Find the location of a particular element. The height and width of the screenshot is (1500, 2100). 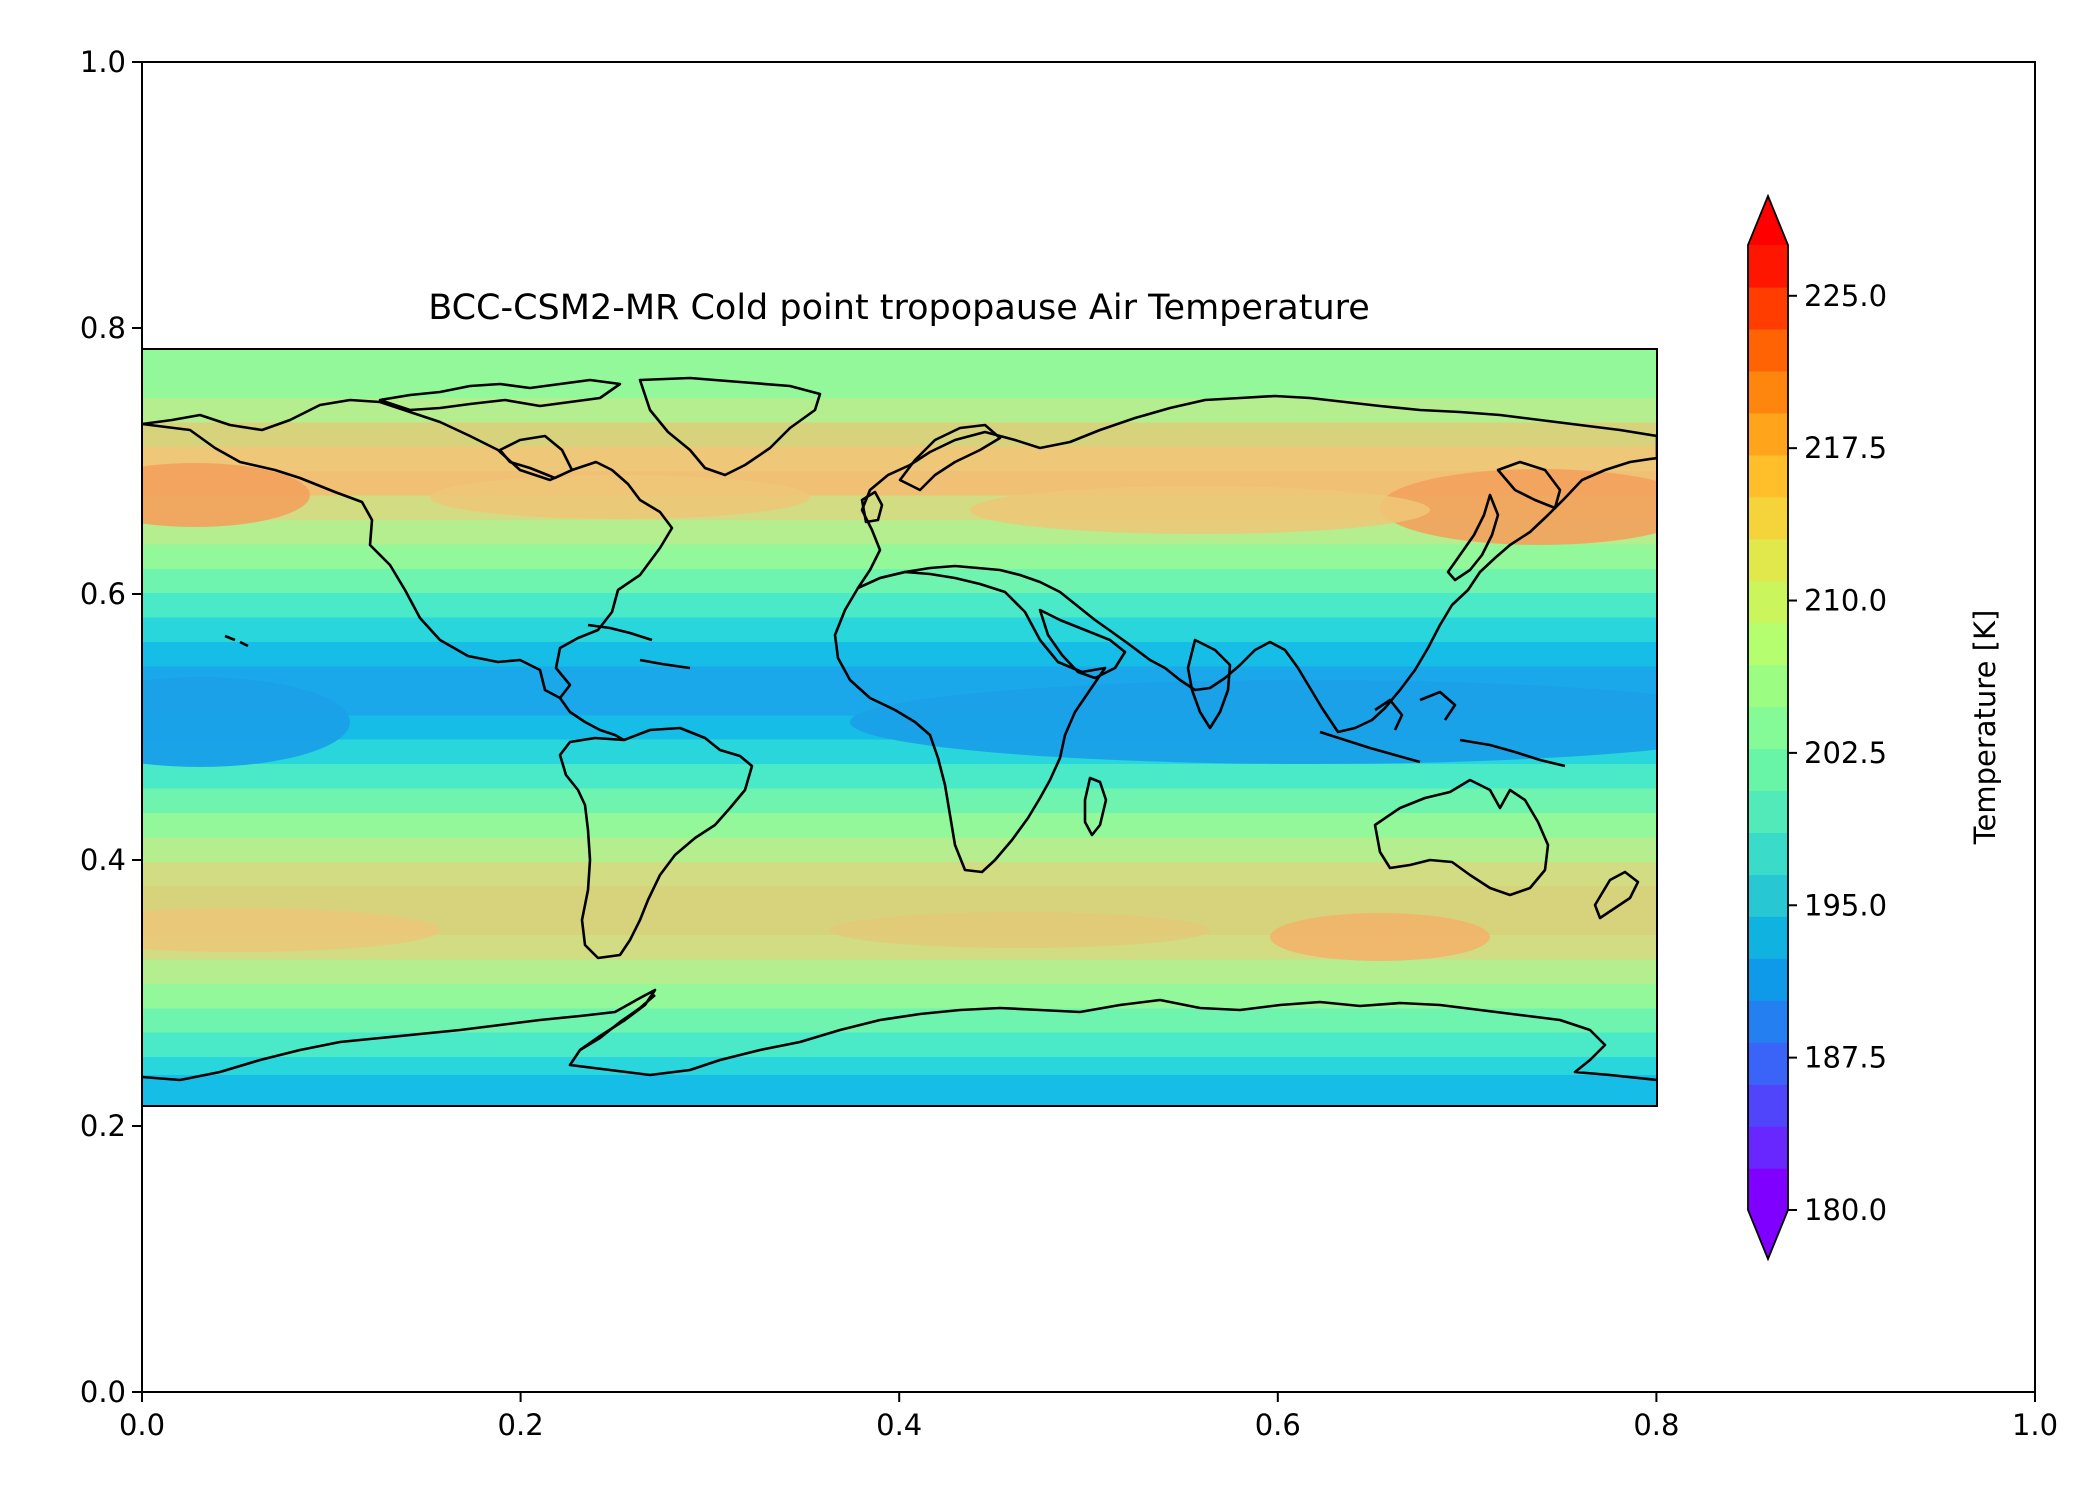

coastline-caribbean is located at coordinates (639, 646).